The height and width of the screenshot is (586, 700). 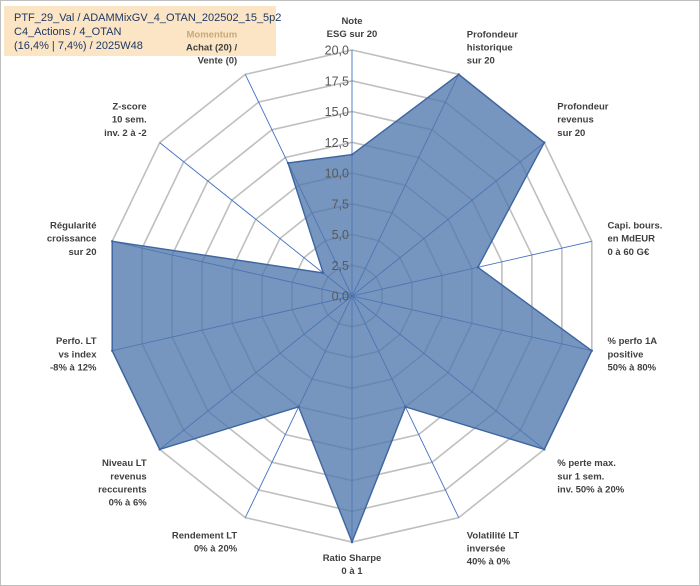 I want to click on axis-label-2: Profondeur revenus sur 20, so click(x=582, y=120).